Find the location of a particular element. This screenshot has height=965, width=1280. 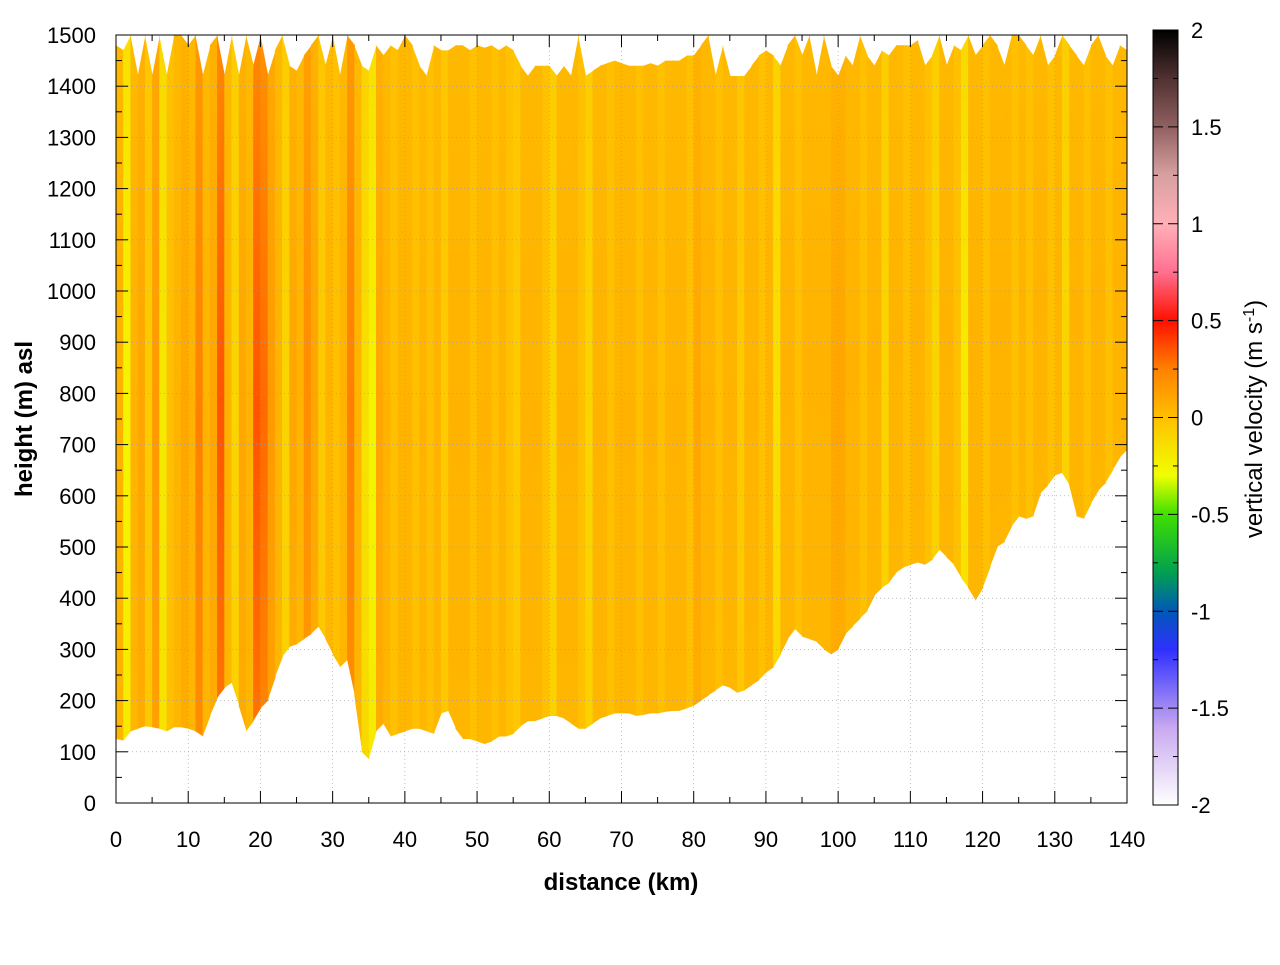

y-tick-label: 600 is located at coordinates (77, 496).